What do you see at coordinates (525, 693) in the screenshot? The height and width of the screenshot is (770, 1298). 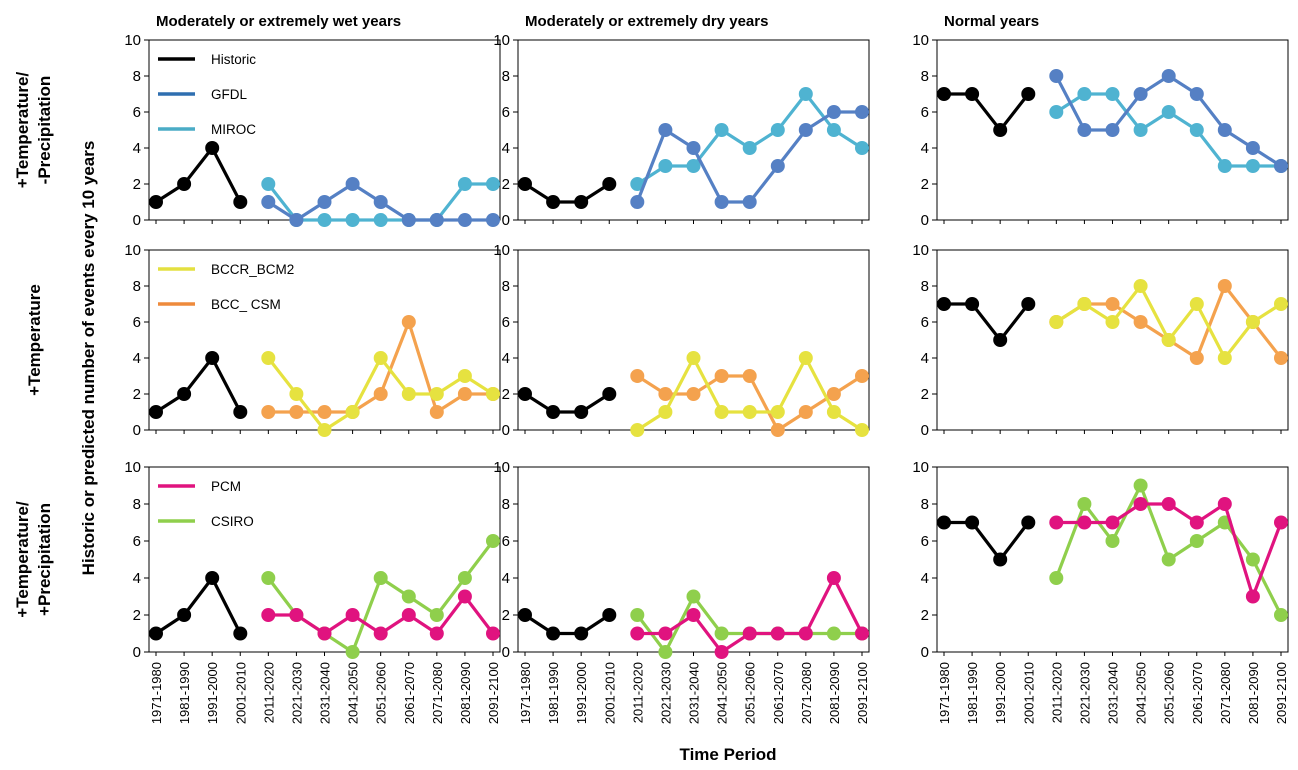 I see `x-tick-label: 1971-1980` at bounding box center [525, 693].